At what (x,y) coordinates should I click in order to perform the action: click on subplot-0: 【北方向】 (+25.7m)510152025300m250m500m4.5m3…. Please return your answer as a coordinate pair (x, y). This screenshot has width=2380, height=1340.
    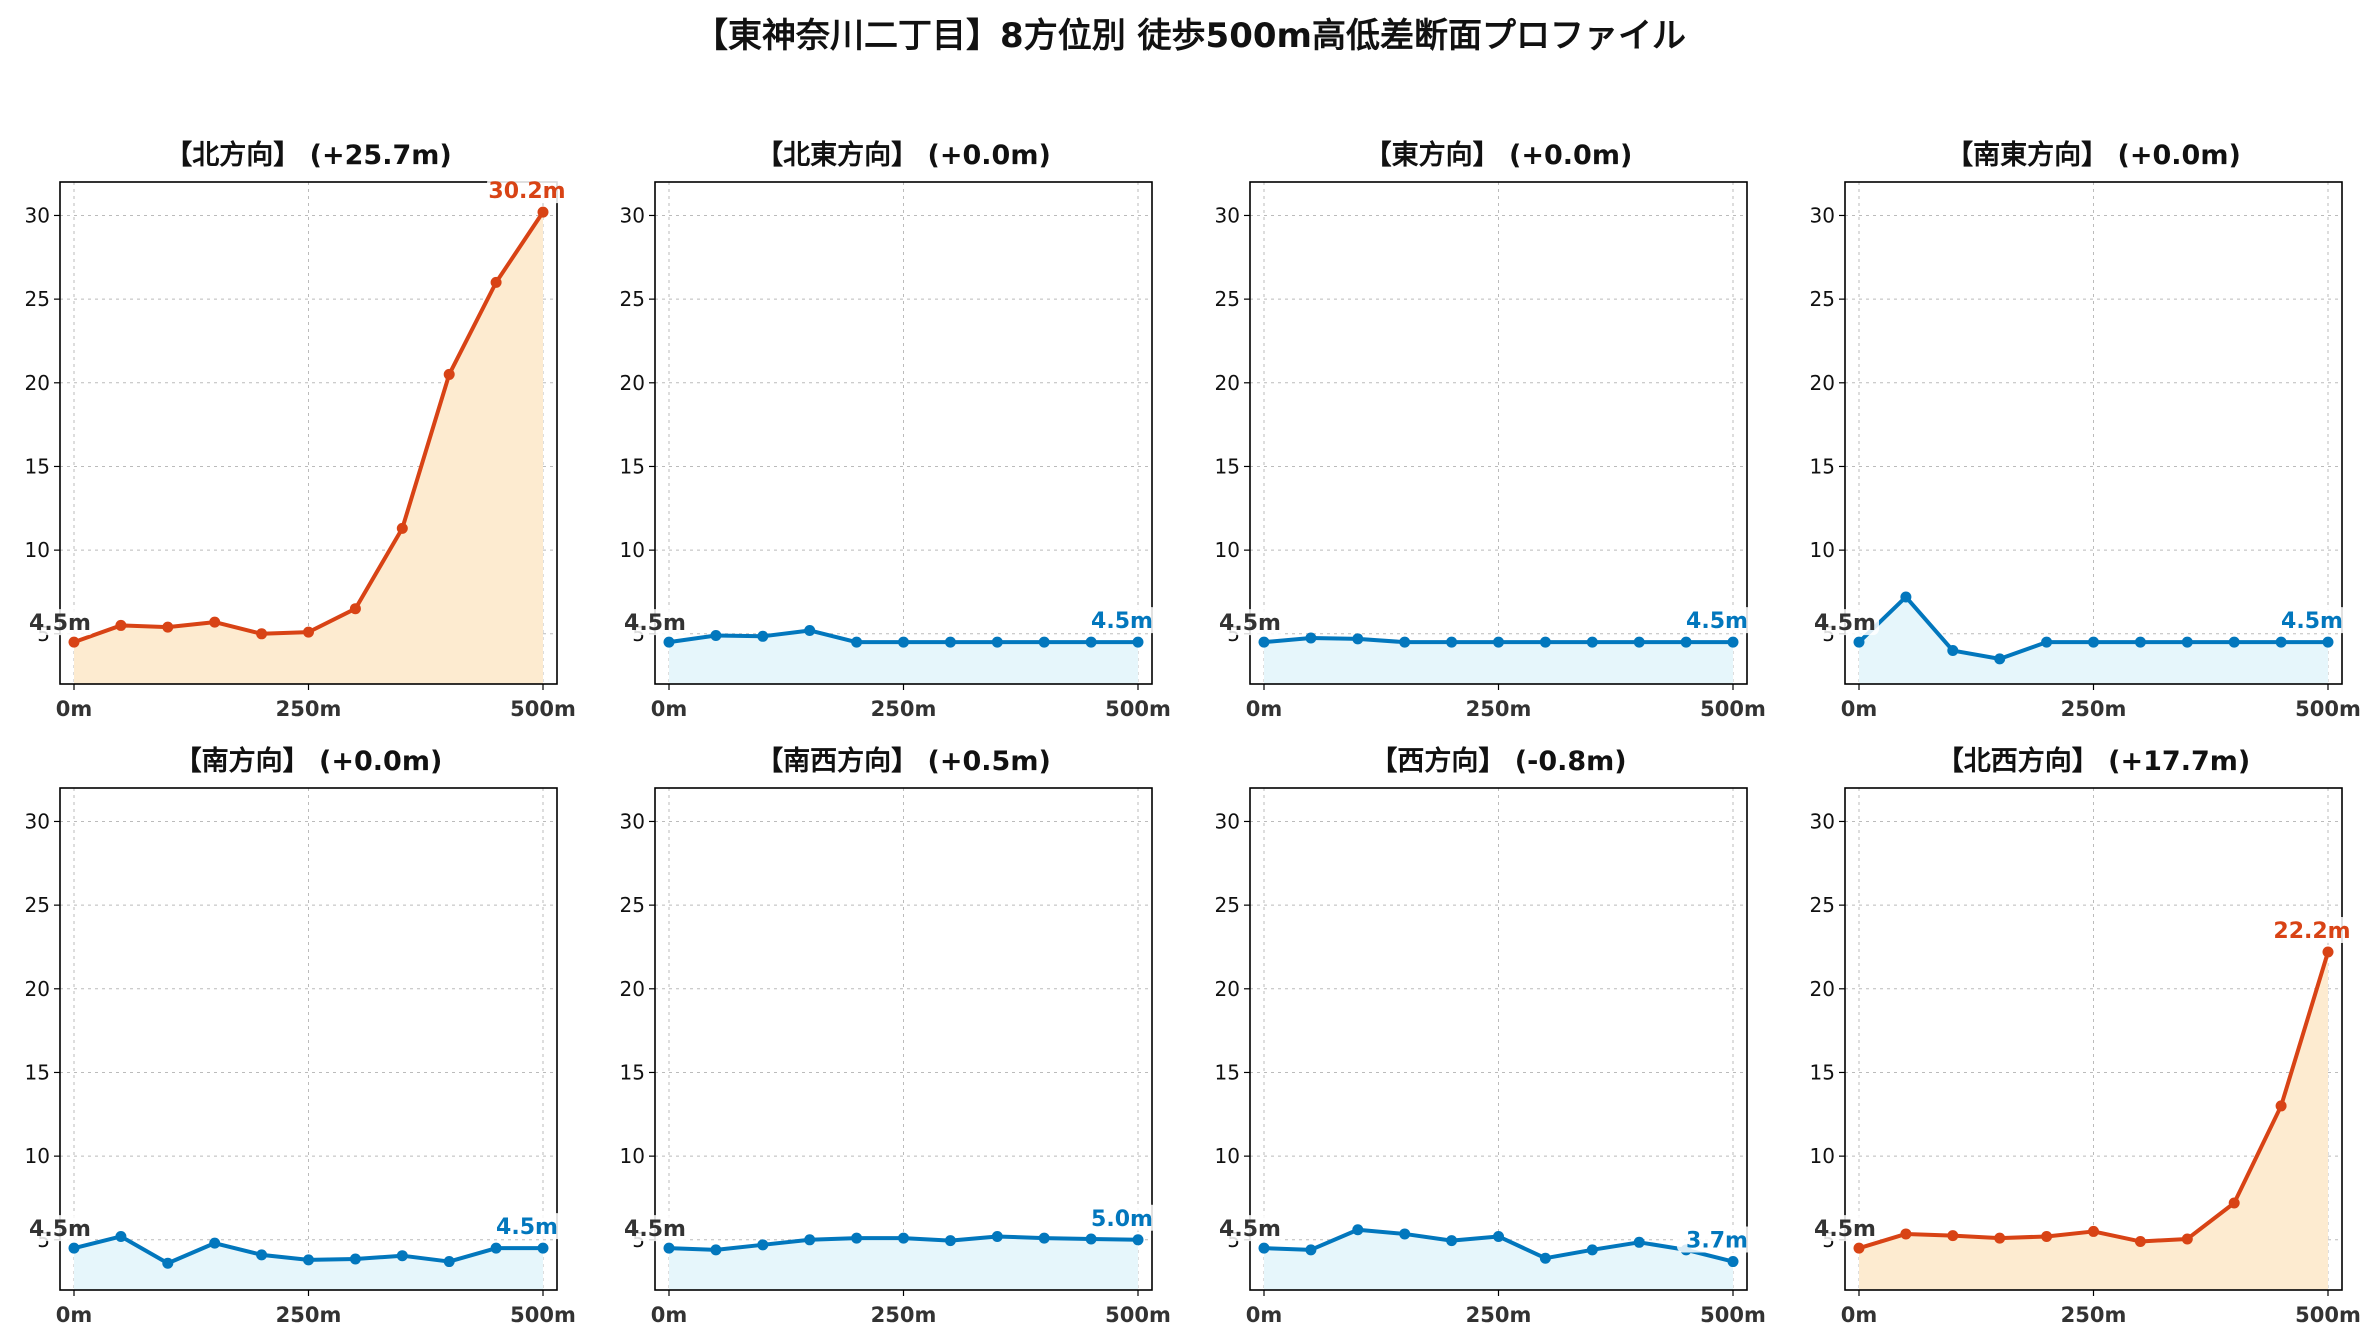
    Looking at the image, I should click on (300, 430).